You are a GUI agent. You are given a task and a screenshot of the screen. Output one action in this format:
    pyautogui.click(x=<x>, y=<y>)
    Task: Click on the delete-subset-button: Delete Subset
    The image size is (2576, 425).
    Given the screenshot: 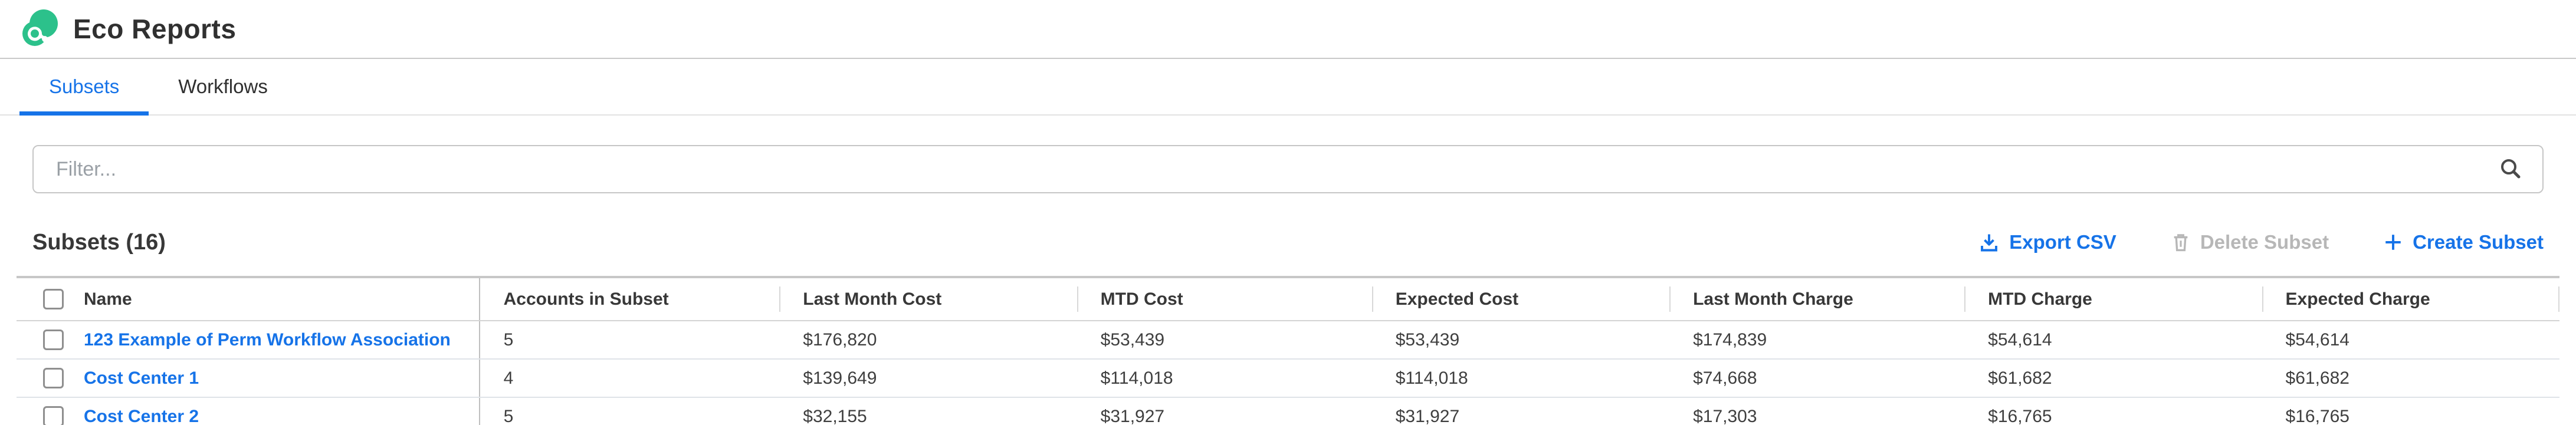 What is the action you would take?
    pyautogui.click(x=2250, y=242)
    